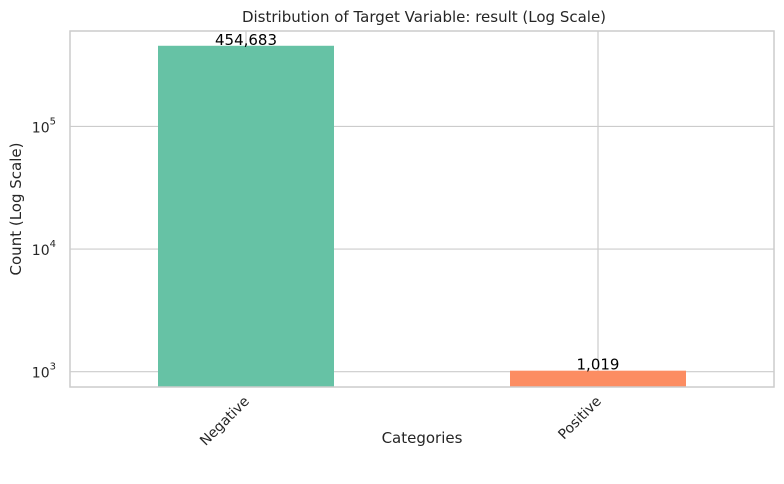  What do you see at coordinates (598, 378) in the screenshot?
I see `bar-positive` at bounding box center [598, 378].